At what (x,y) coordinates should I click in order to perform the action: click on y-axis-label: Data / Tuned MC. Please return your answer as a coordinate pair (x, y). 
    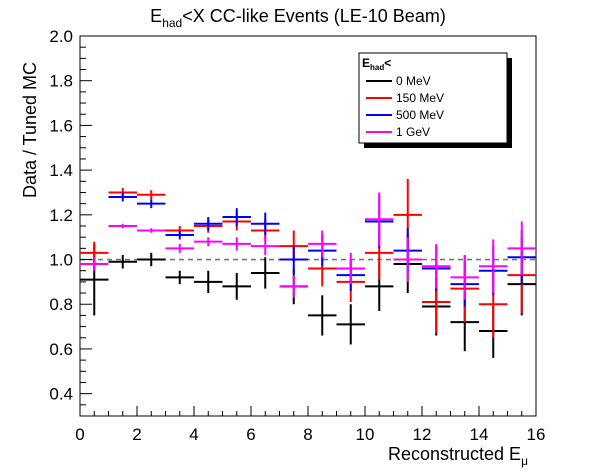
    Looking at the image, I should click on (30, 130).